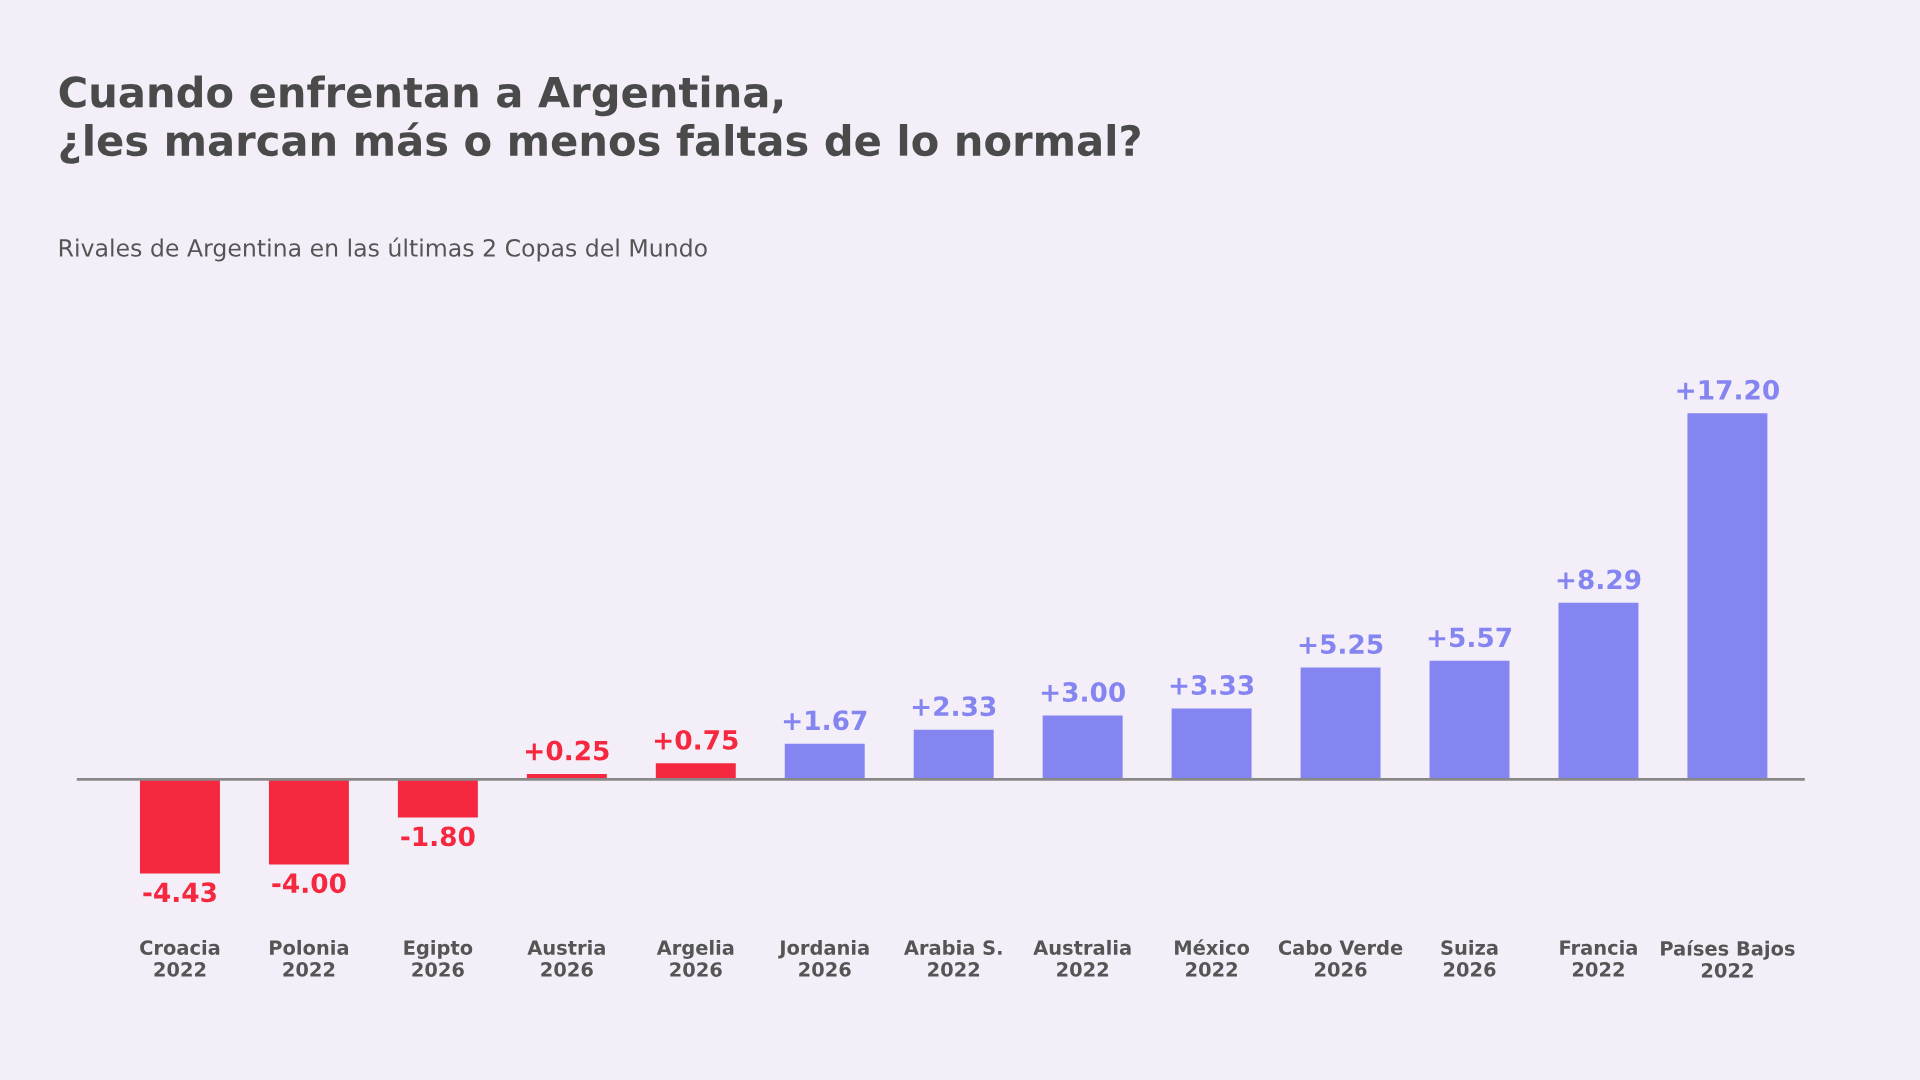  I want to click on data-label: +0.75, so click(696, 739).